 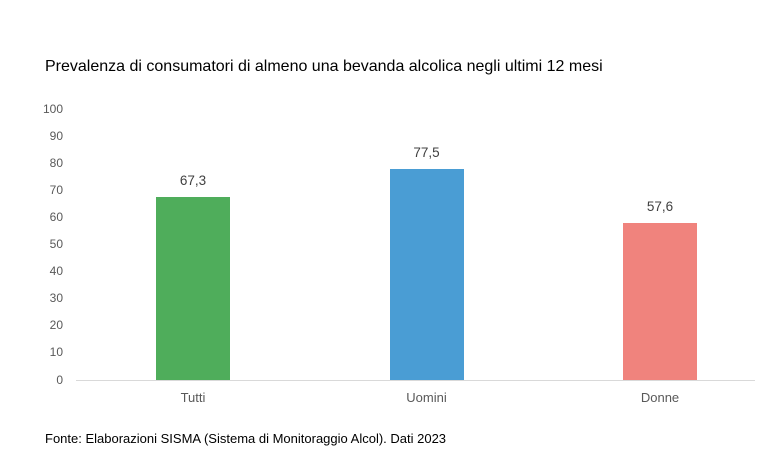 What do you see at coordinates (56, 298) in the screenshot?
I see `y-axis-tick-label: 30` at bounding box center [56, 298].